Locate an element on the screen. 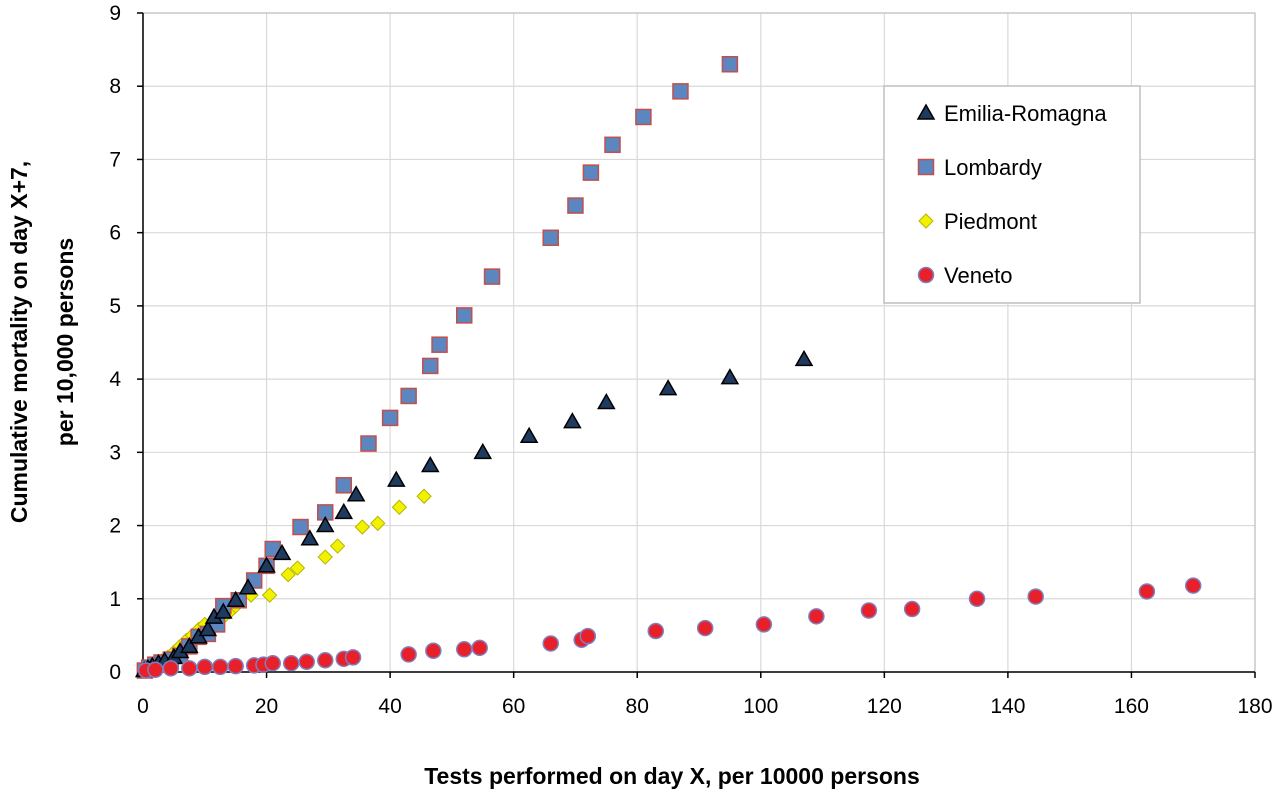  x-tick-label: 0 is located at coordinates (143, 706).